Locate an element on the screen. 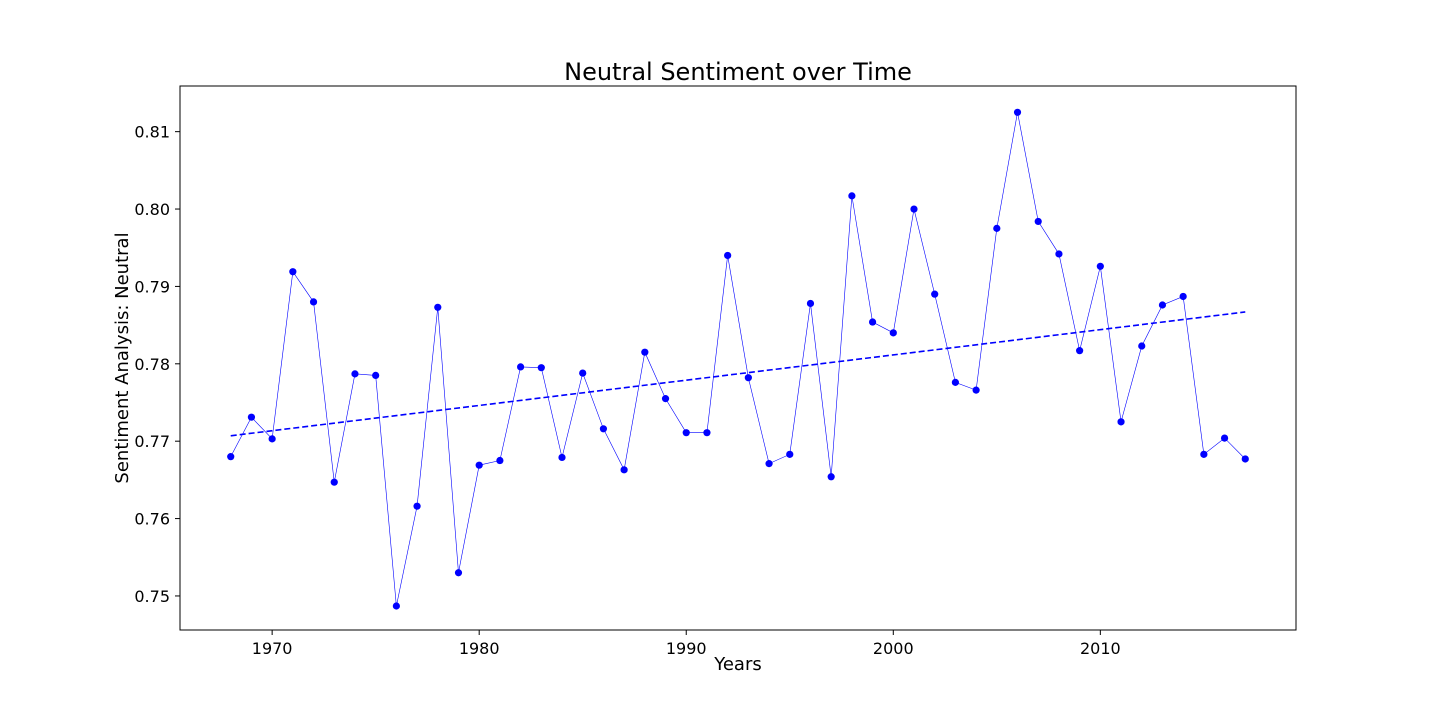  y-tick-label: 0.80 is located at coordinates (152, 209).